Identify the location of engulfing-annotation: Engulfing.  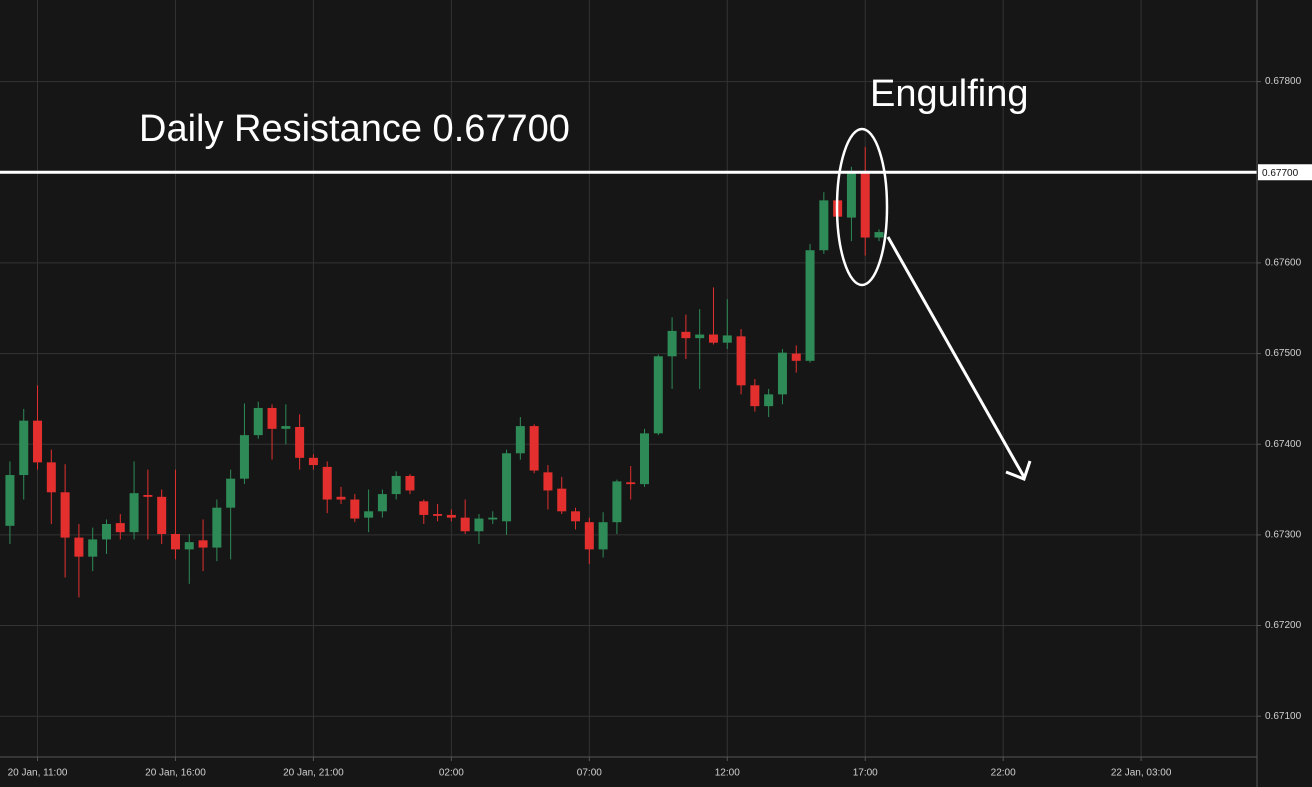
(949, 94).